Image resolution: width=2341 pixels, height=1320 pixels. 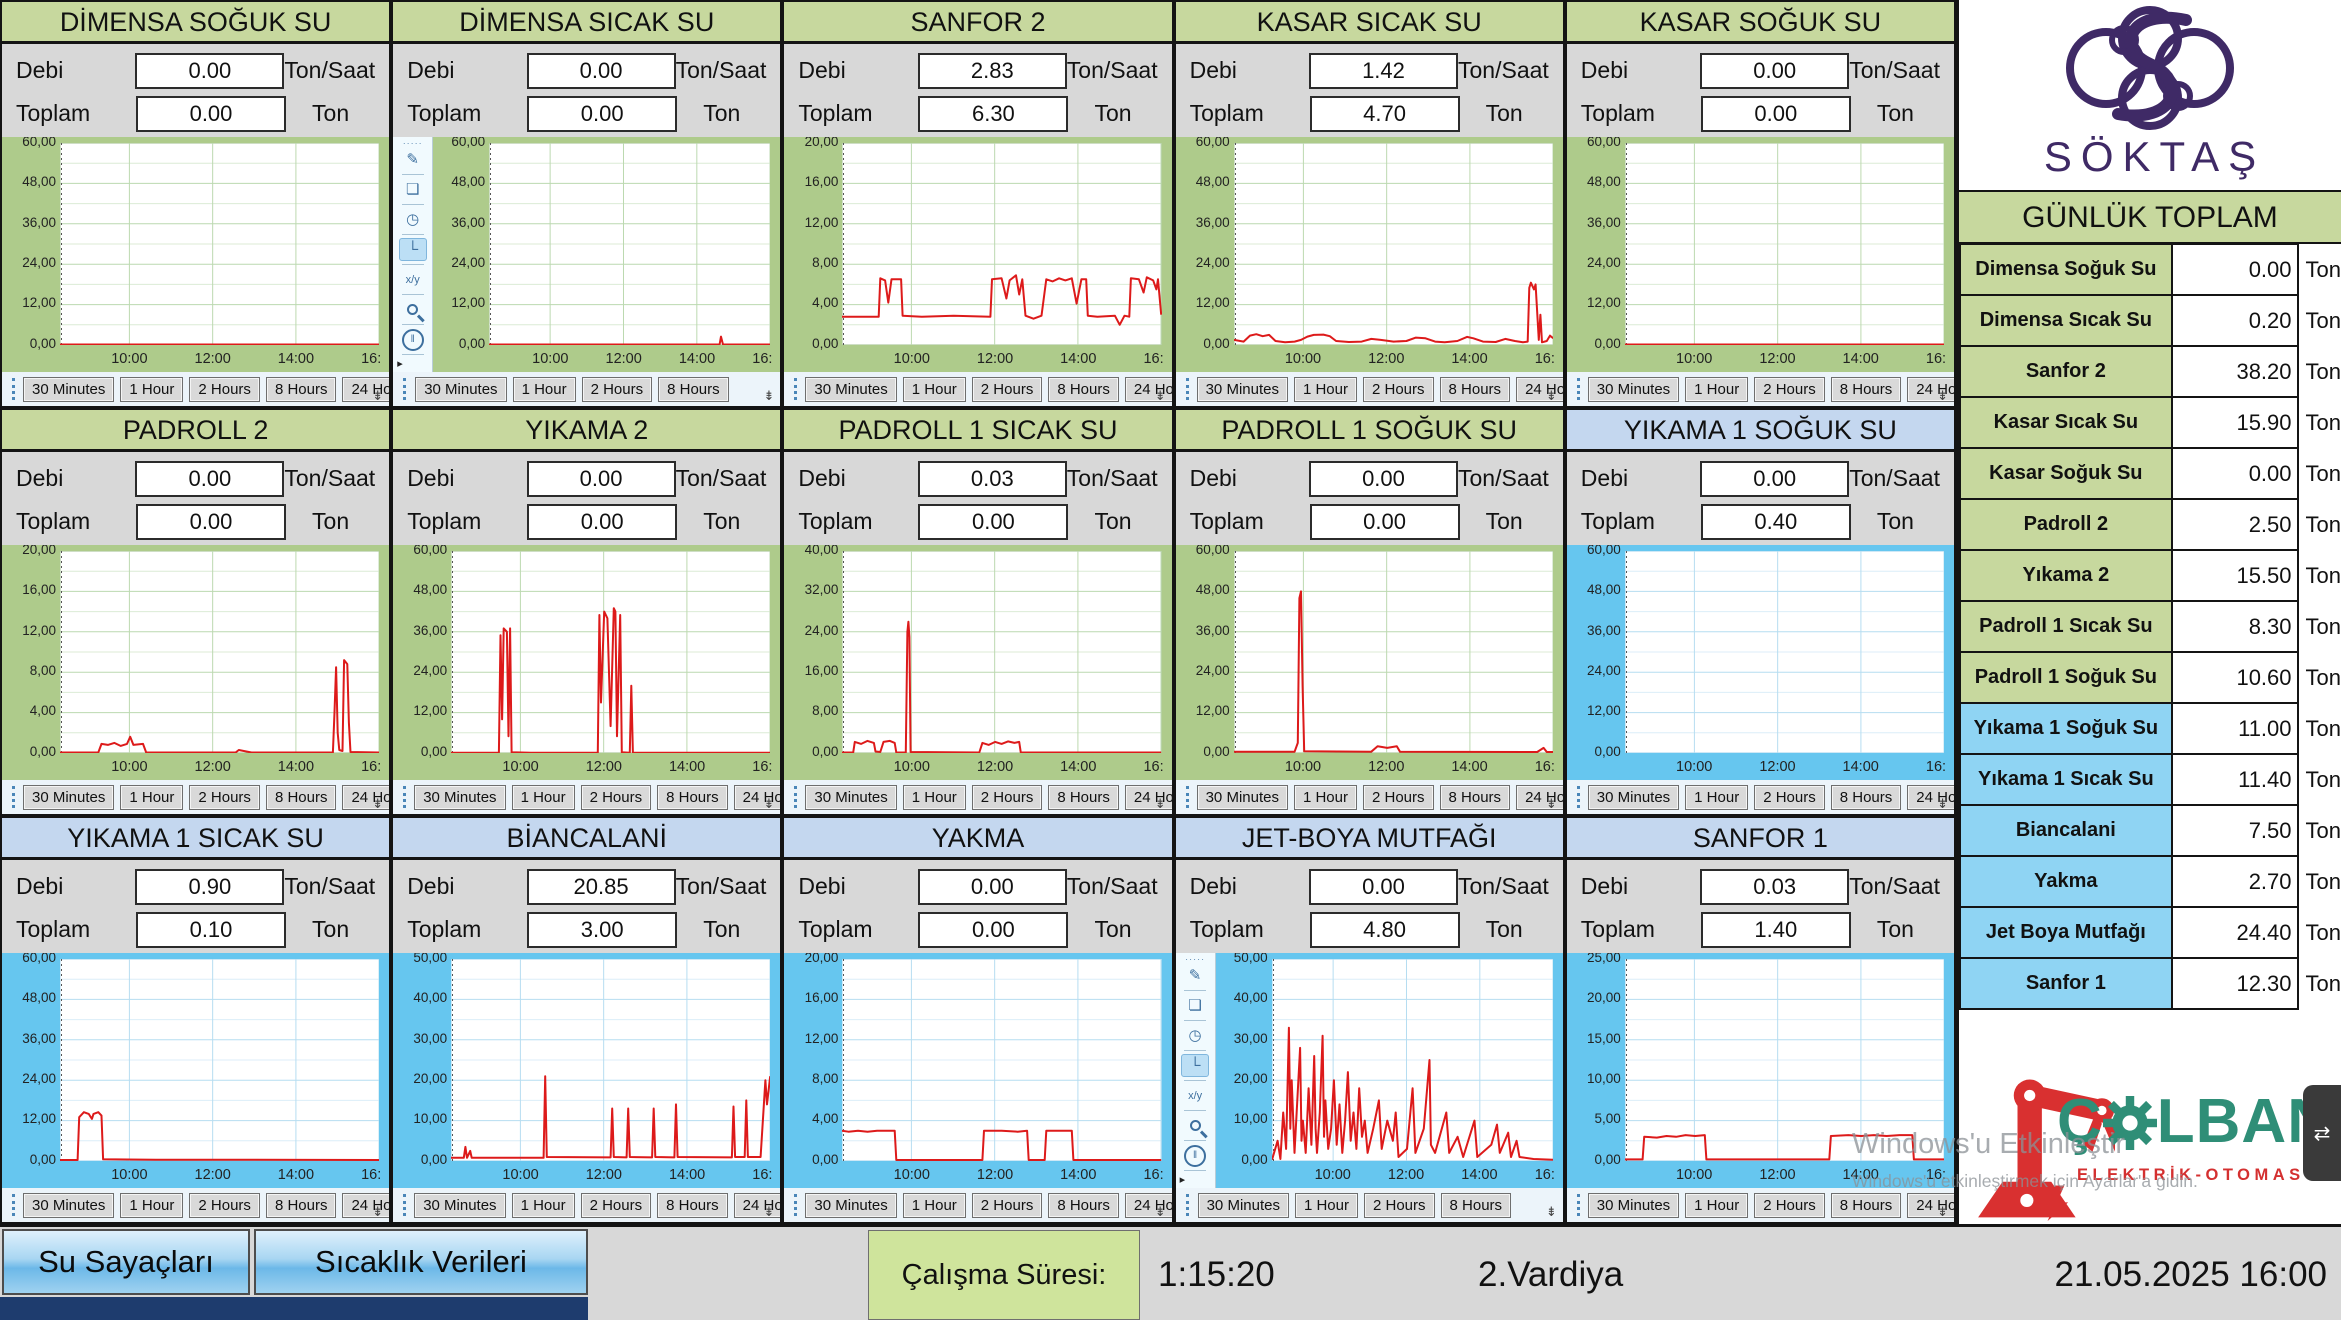 I want to click on toolbar-expand-icon: ▸, so click(x=1182, y=1180).